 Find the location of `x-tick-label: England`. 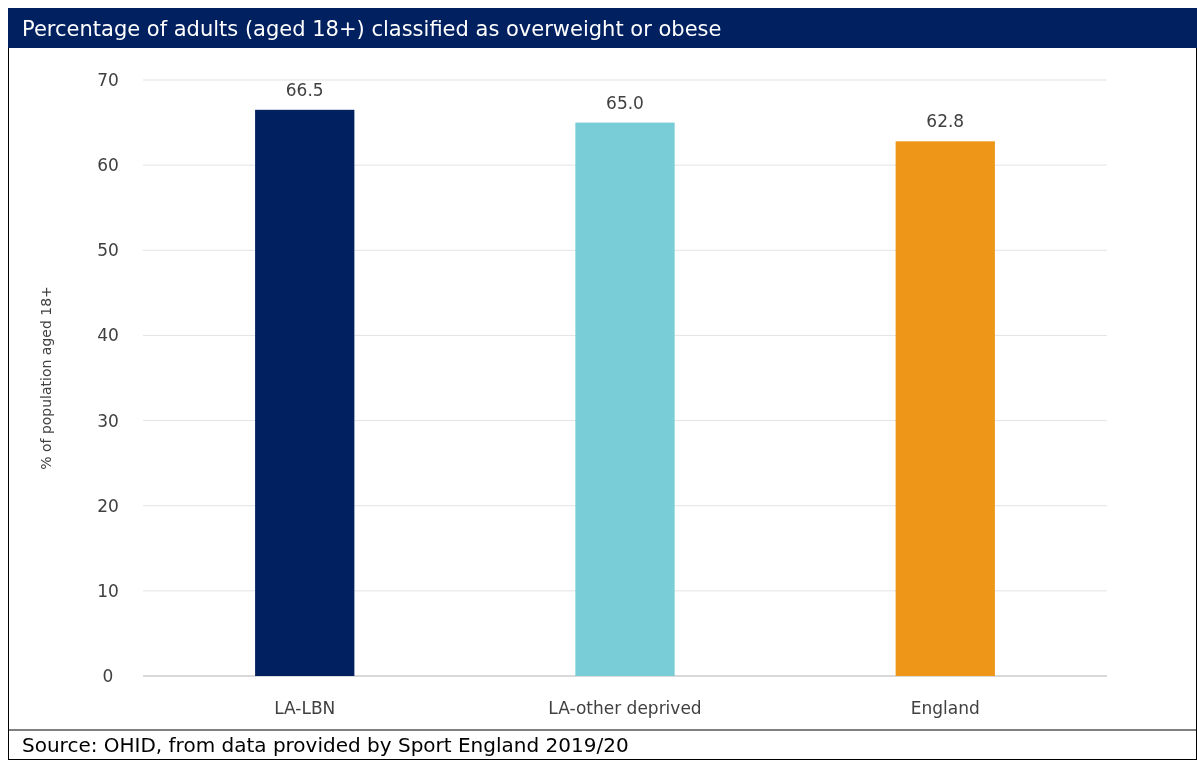

x-tick-label: England is located at coordinates (945, 708).